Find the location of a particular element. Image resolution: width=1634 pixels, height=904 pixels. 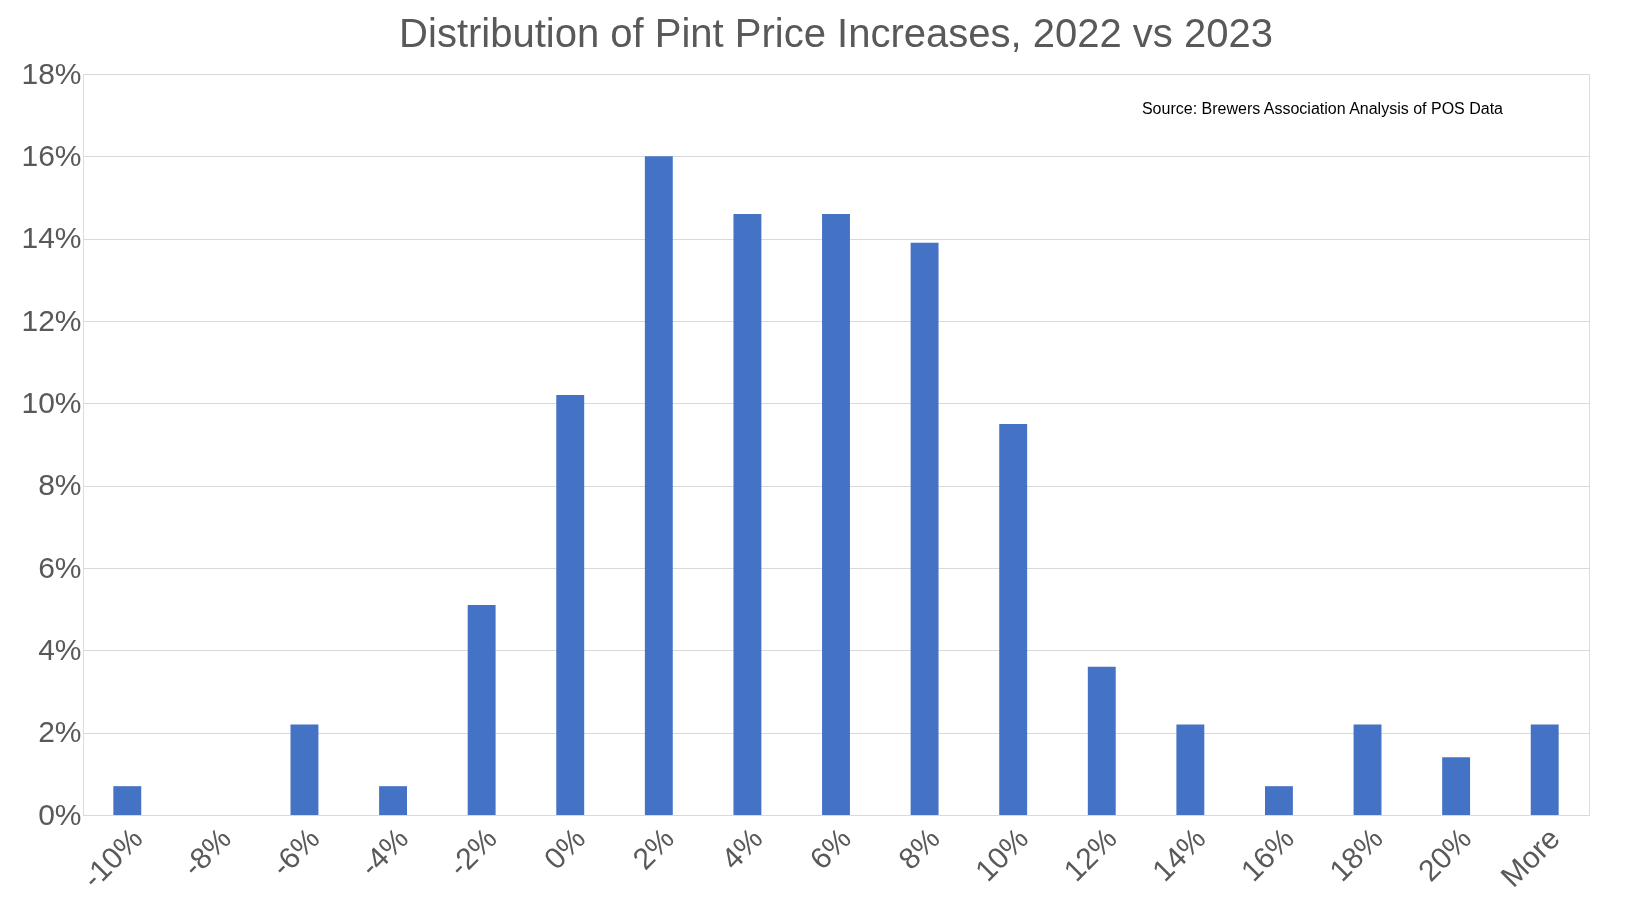

x-tick-label: 0% is located at coordinates (564, 848).